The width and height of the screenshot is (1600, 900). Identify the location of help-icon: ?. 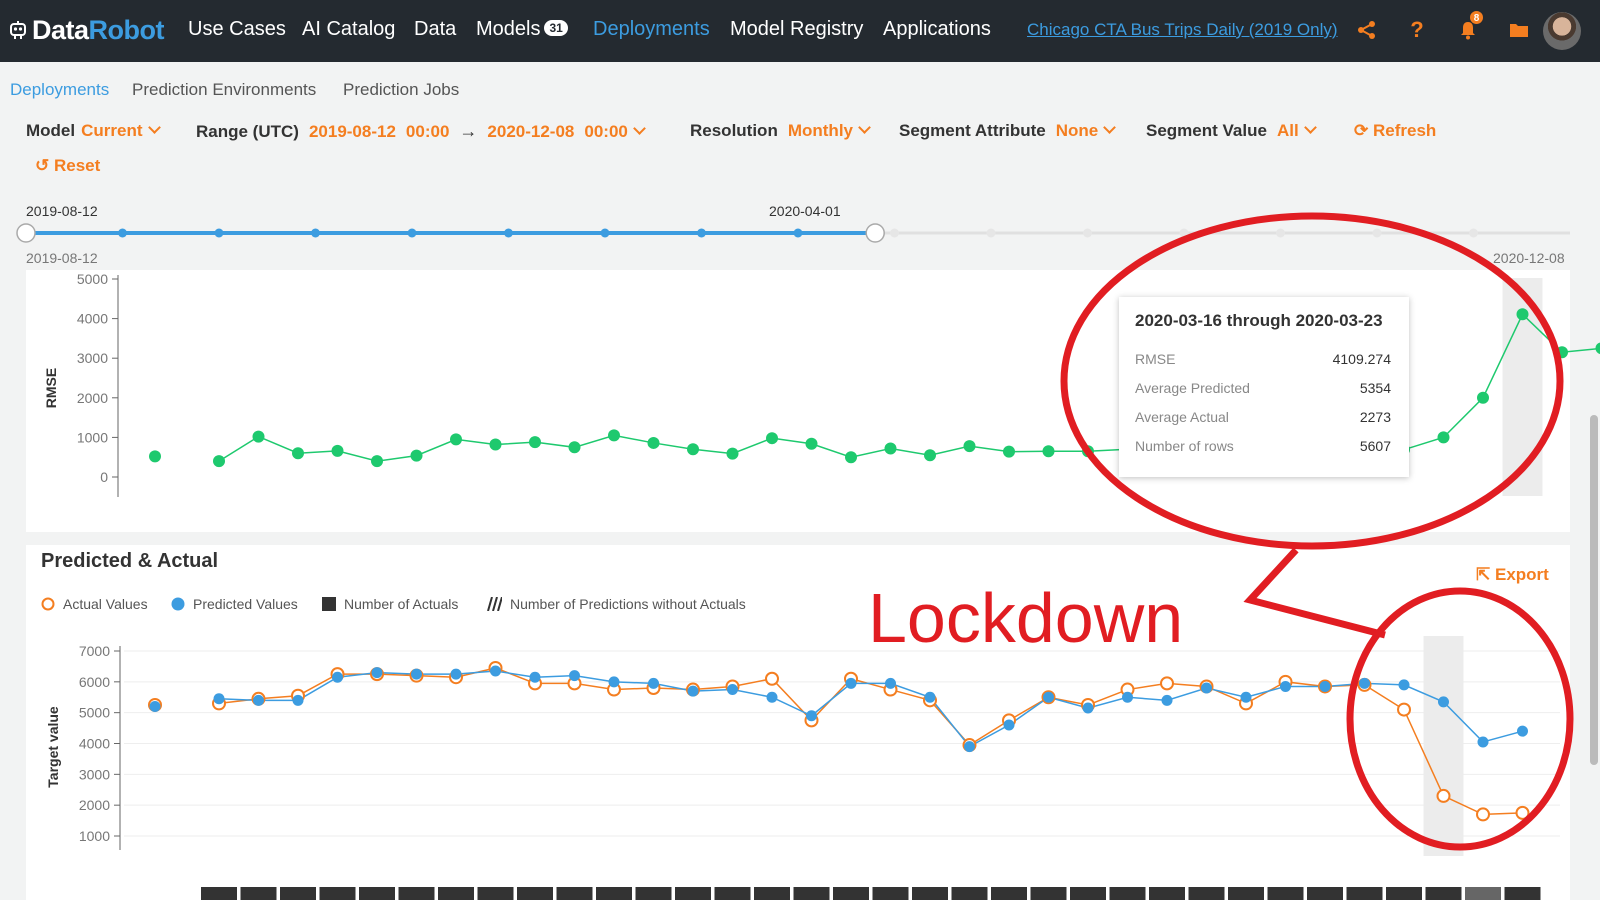
(1417, 29).